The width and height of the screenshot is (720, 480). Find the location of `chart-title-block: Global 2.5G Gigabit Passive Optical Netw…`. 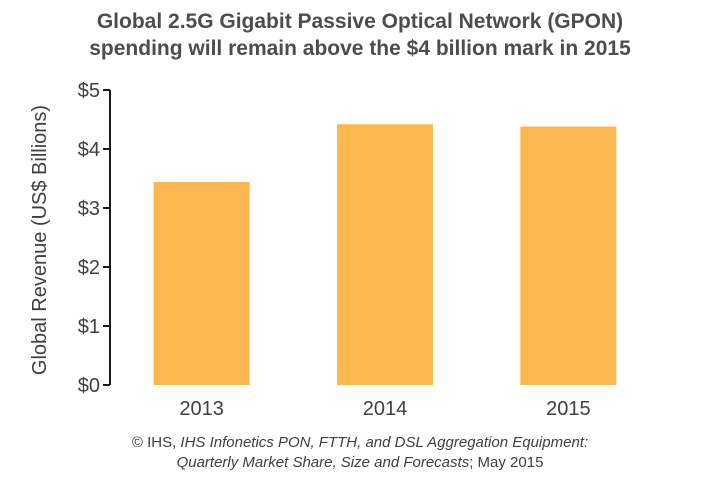

chart-title-block: Global 2.5G Gigabit Passive Optical Netw… is located at coordinates (360, 35).